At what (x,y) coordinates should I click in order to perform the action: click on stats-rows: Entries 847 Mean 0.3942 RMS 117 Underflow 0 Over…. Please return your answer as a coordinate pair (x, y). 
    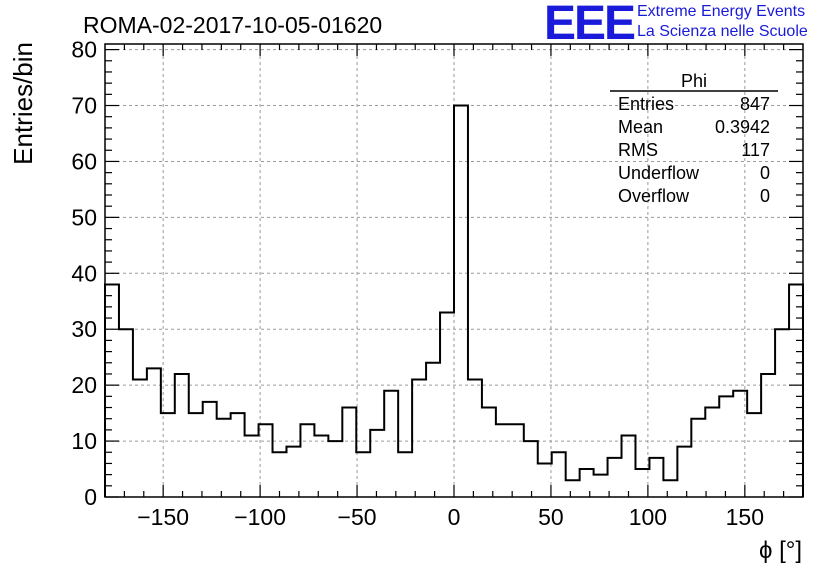
    Looking at the image, I should click on (694, 150).